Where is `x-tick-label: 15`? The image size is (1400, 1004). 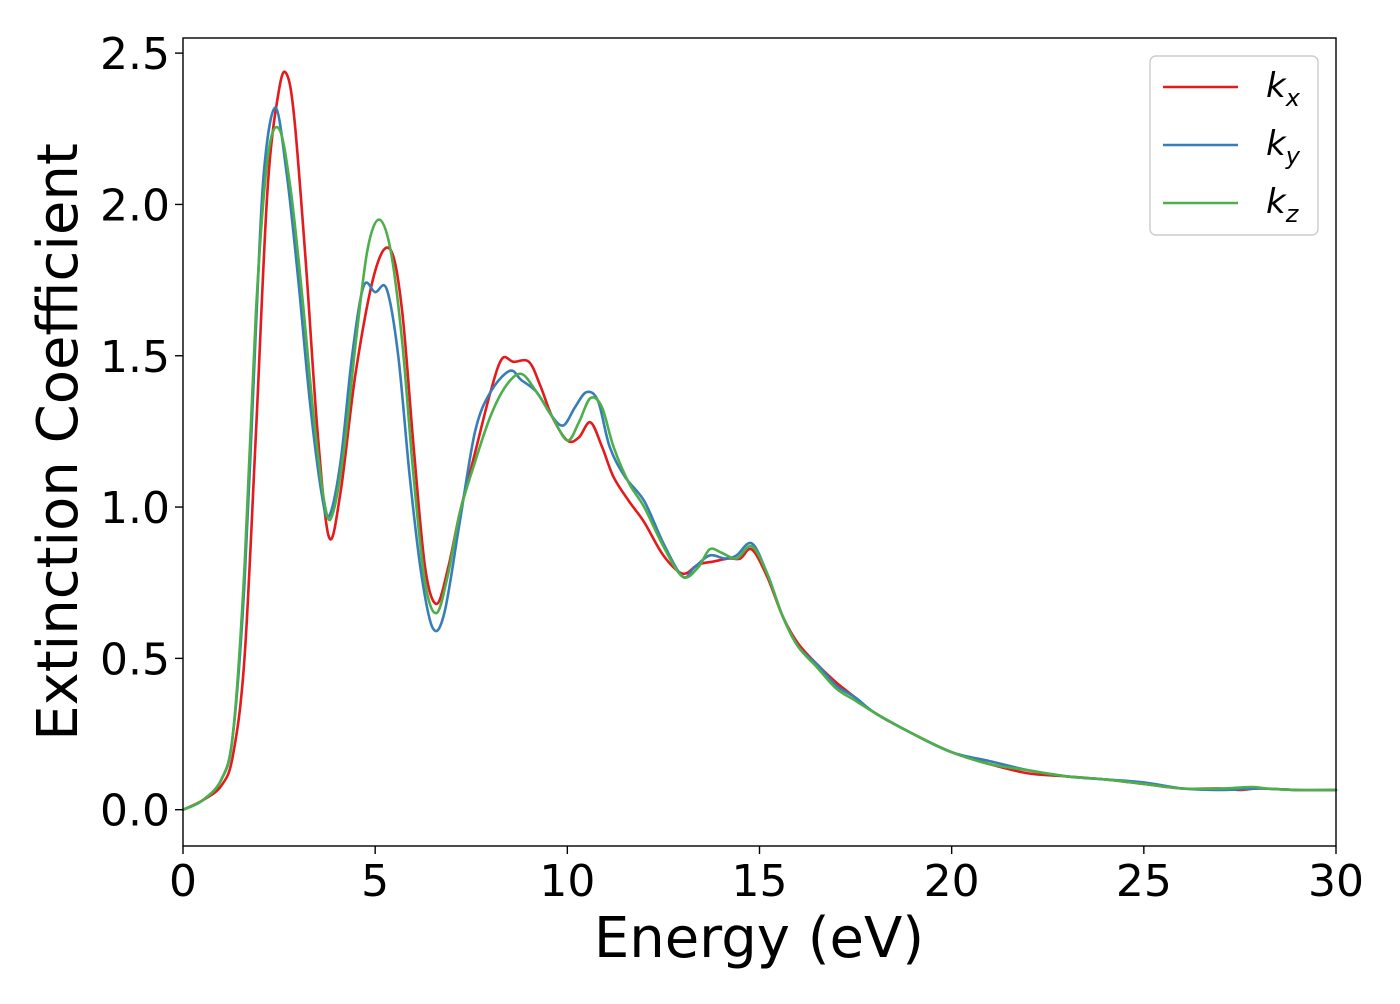 x-tick-label: 15 is located at coordinates (760, 881).